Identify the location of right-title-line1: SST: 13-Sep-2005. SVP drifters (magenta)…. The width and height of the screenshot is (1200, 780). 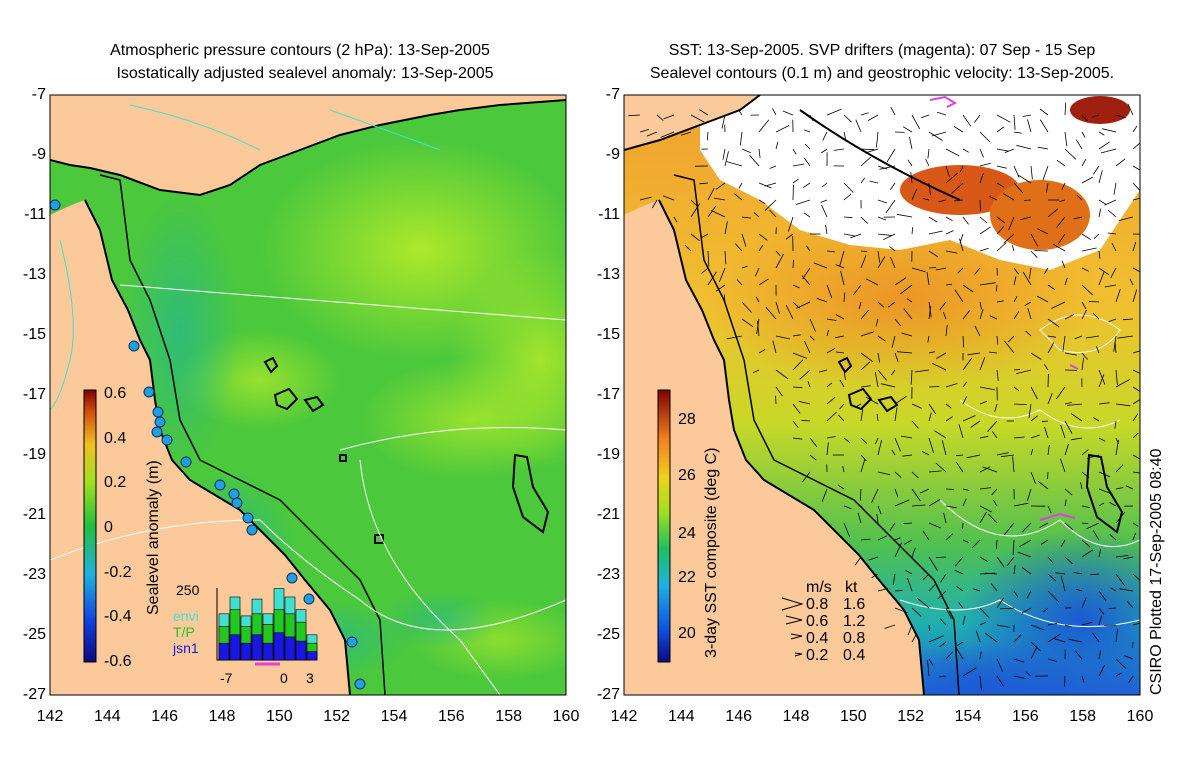
(882, 50).